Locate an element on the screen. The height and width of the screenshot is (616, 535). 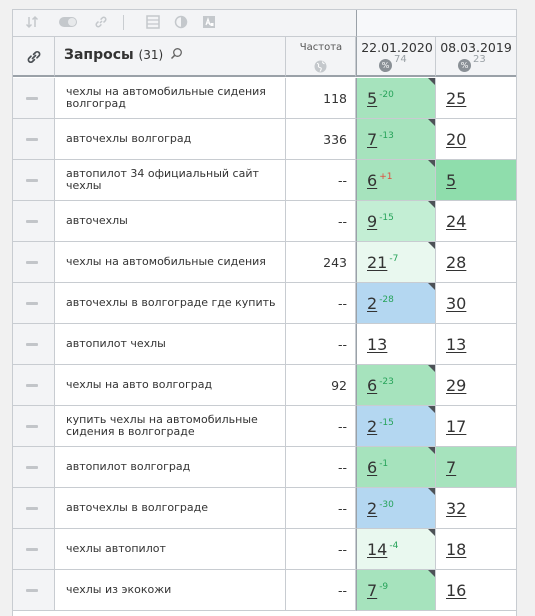
position-cell: 24 is located at coordinates (476, 221).